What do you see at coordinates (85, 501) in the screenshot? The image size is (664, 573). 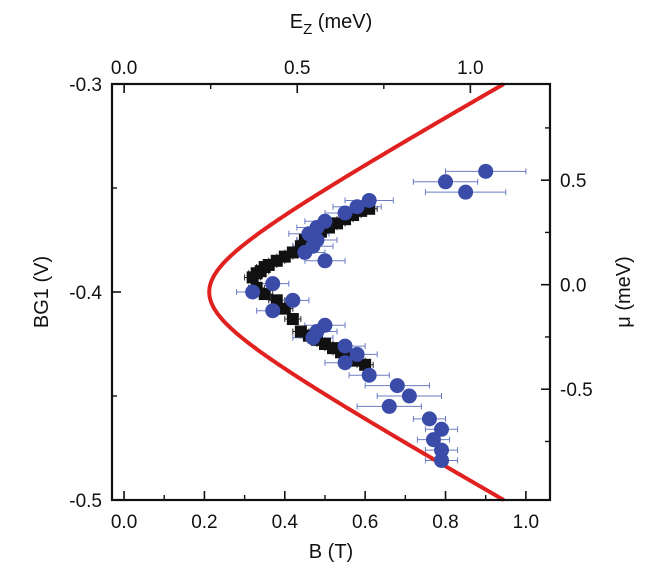 I see `y-tick-label: -0.5` at bounding box center [85, 501].